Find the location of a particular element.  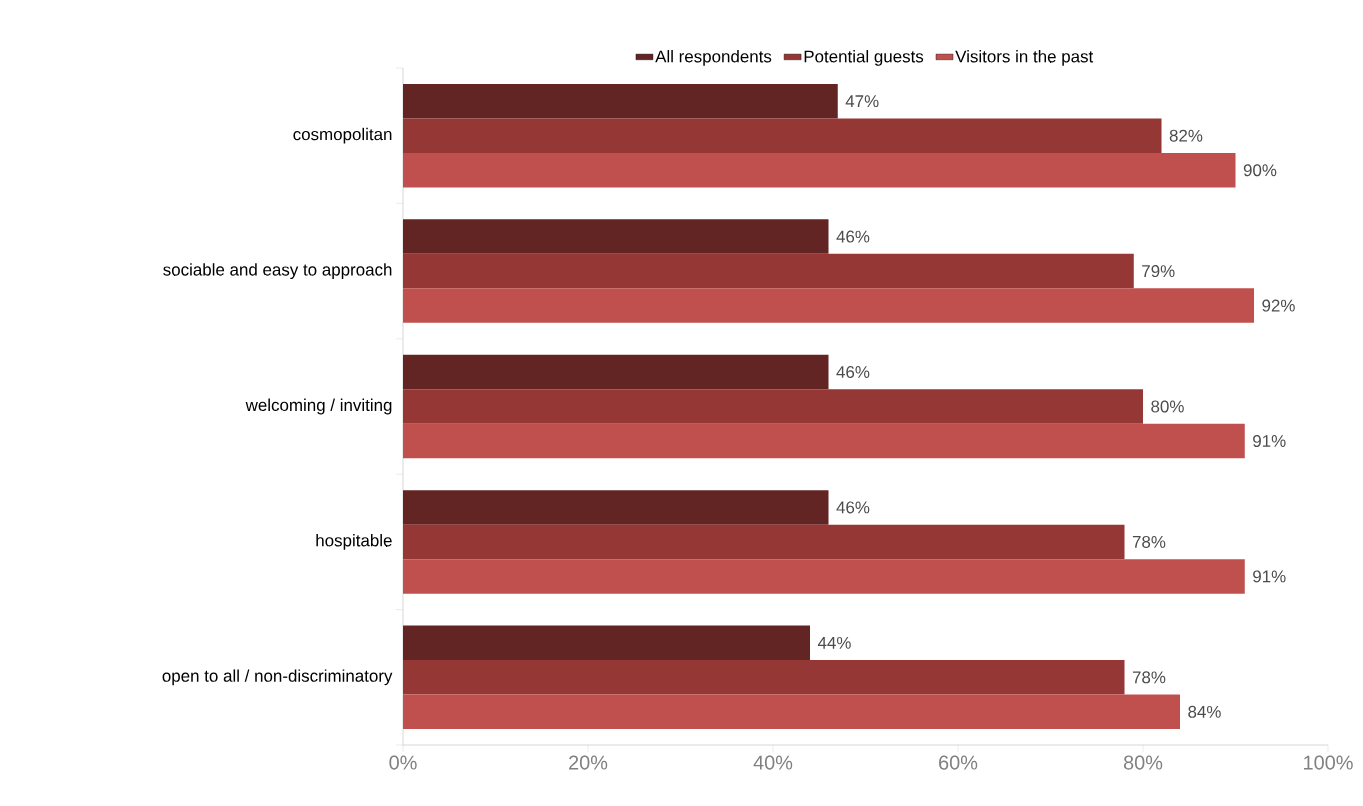

data-label: 44% is located at coordinates (834, 642).